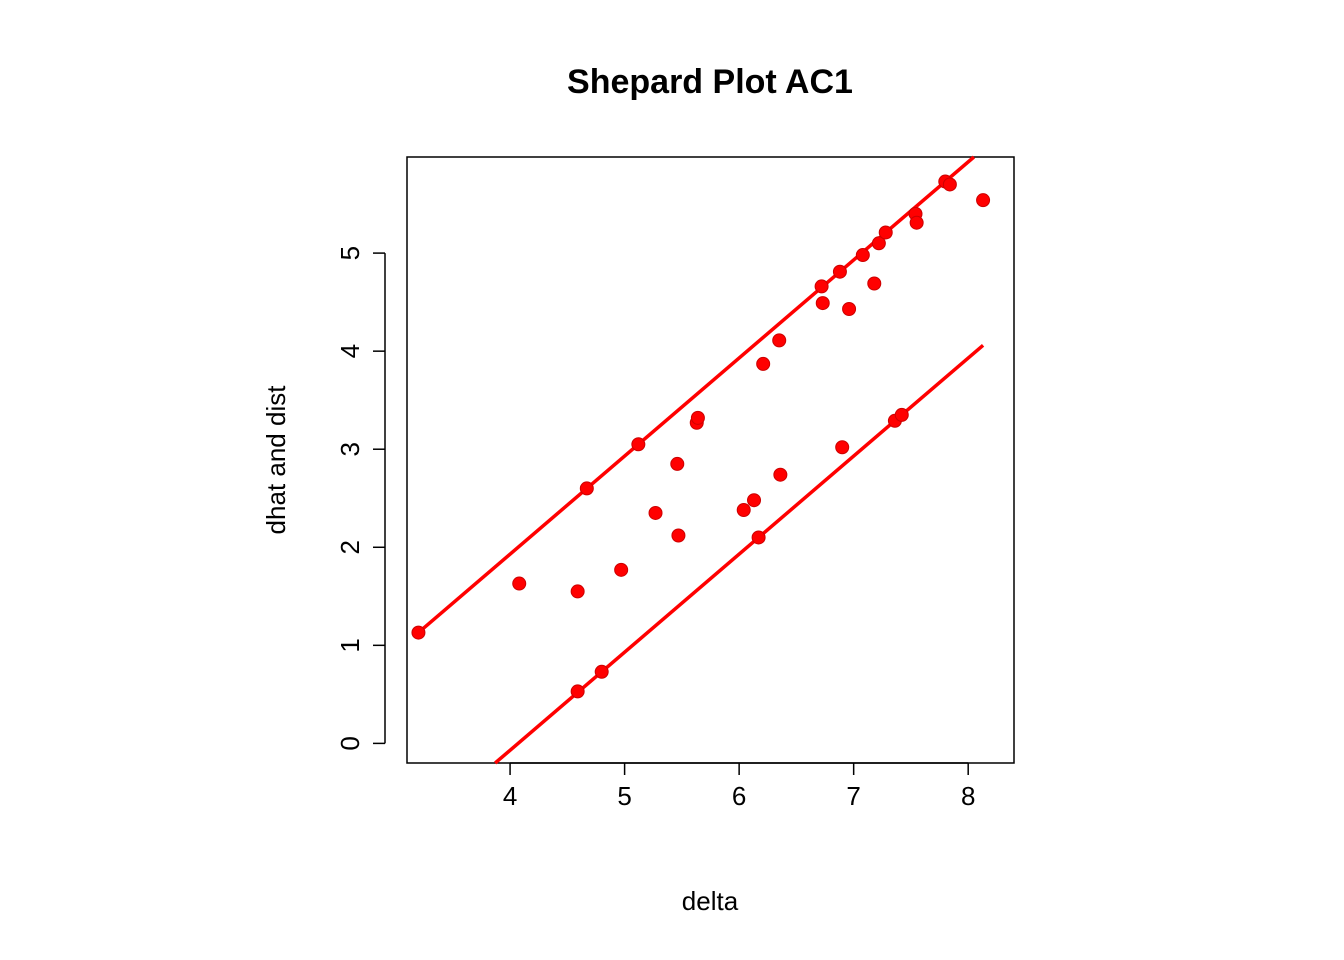 The image size is (1344, 960). Describe the element at coordinates (276, 460) in the screenshot. I see `y-axis-label: dhat and dist` at that location.